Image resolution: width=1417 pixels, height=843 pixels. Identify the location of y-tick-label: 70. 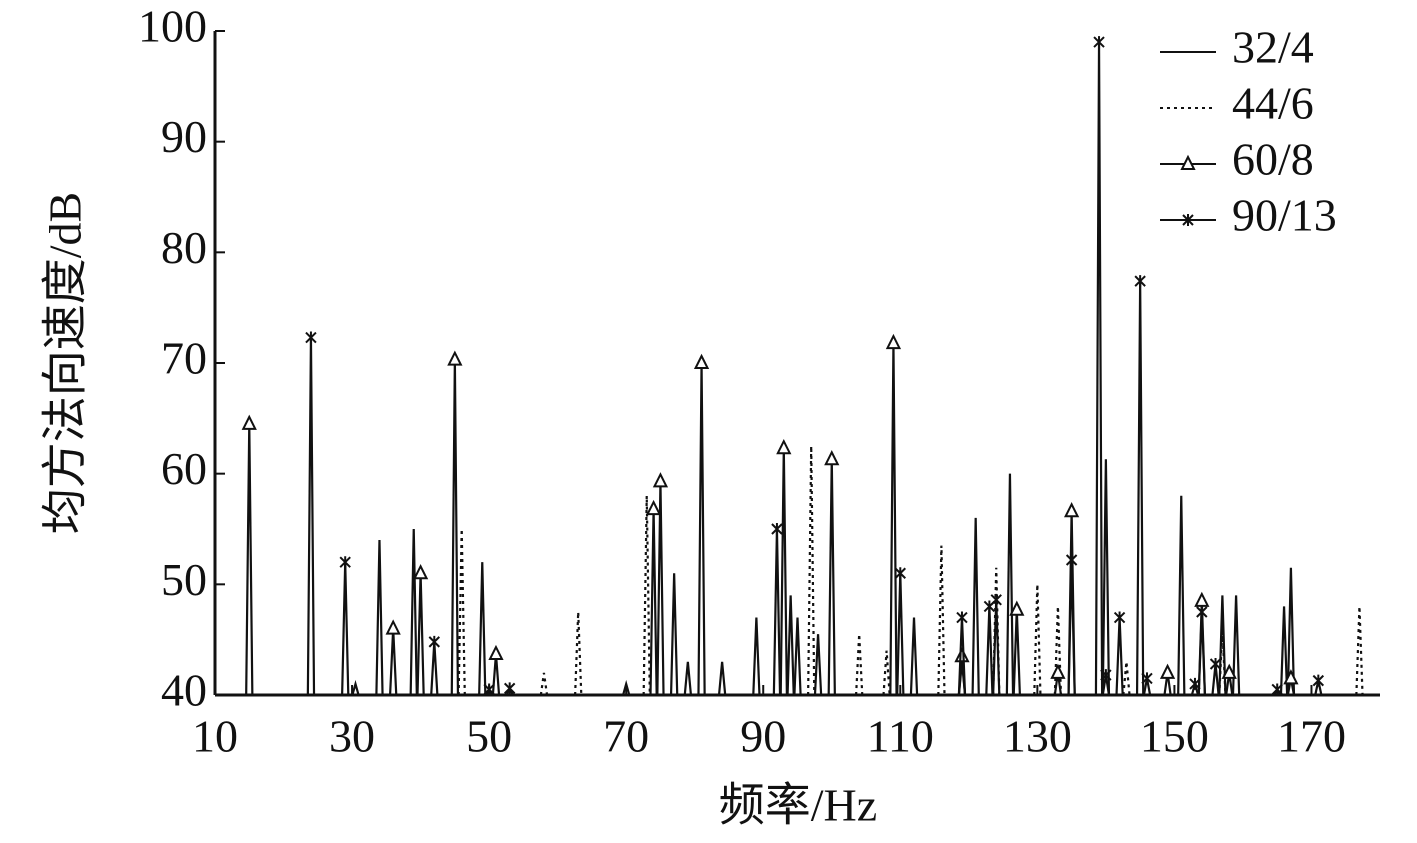
(184, 358).